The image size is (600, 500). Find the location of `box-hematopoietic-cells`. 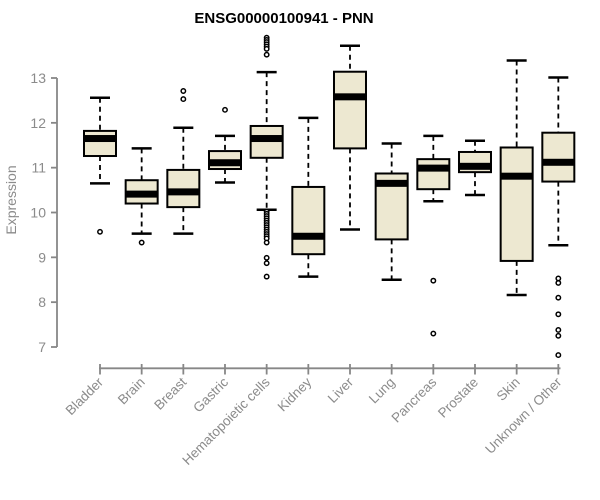

box-hematopoietic-cells is located at coordinates (266, 157).